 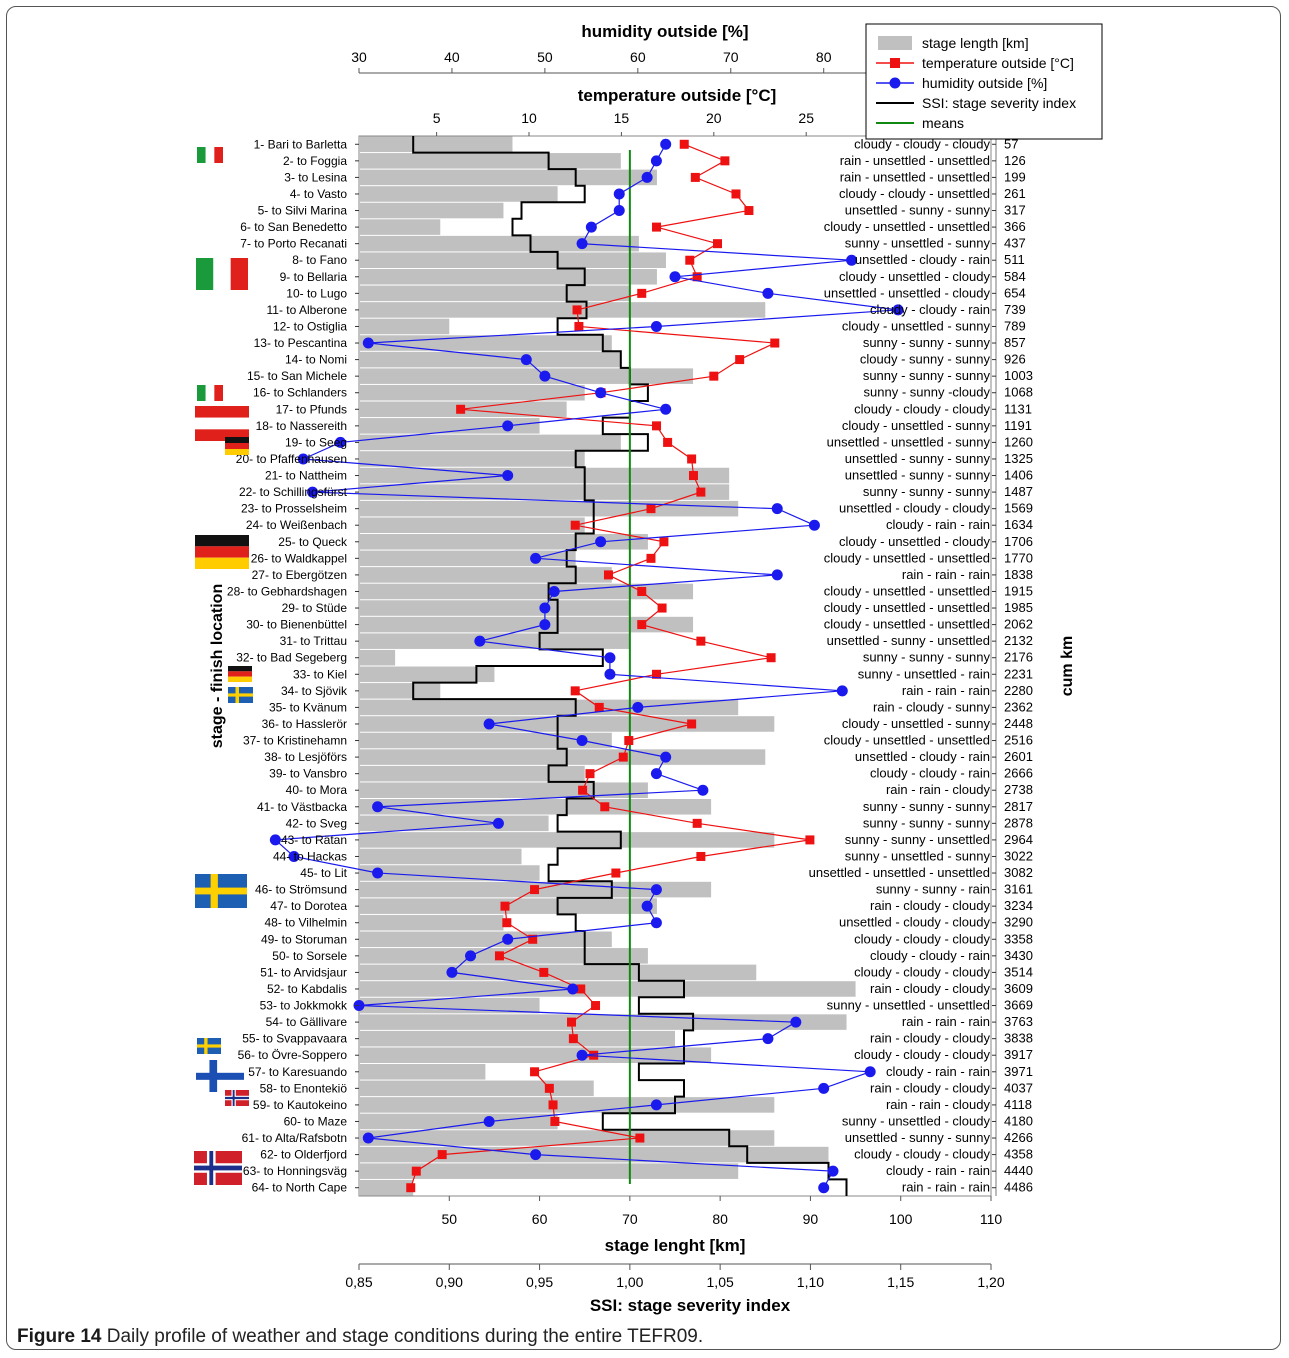 I want to click on stage-label: 39- to Vansbro, so click(x=308, y=774).